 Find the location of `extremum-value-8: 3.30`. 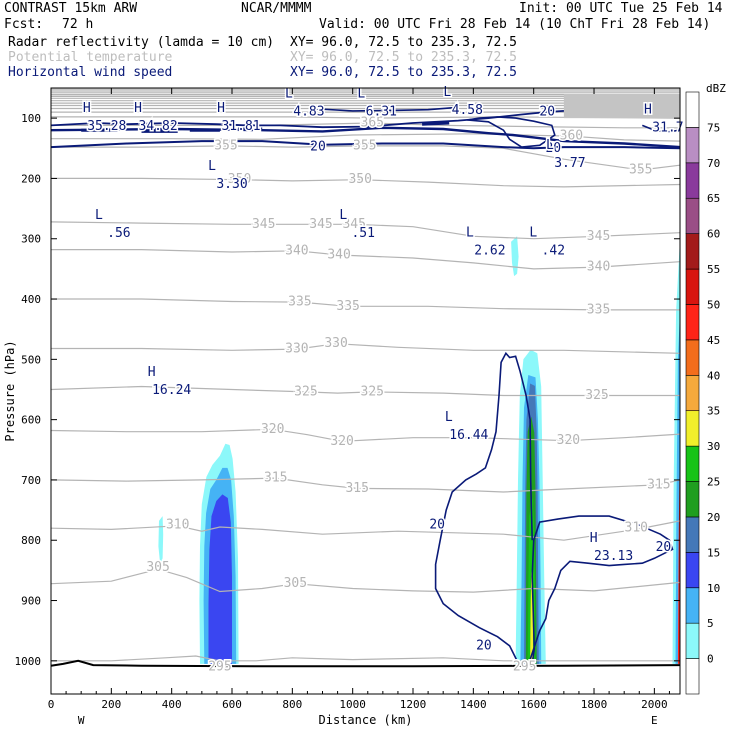

extremum-value-8: 3.30 is located at coordinates (231, 184).